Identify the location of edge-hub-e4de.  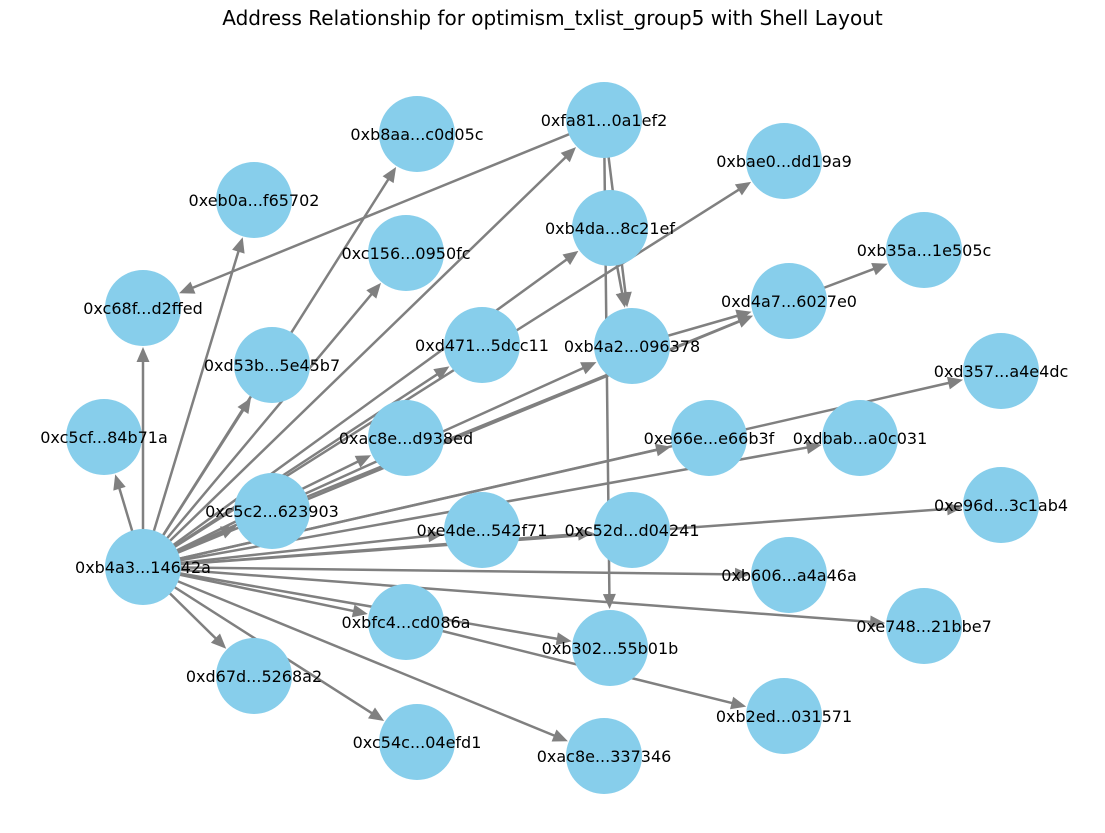
(292, 549).